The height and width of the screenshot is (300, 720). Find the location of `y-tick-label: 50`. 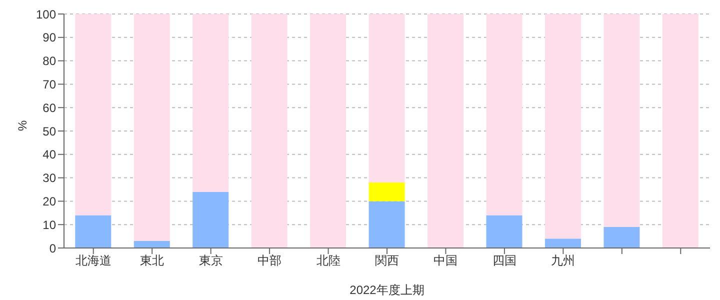

y-tick-label: 50 is located at coordinates (49, 131).